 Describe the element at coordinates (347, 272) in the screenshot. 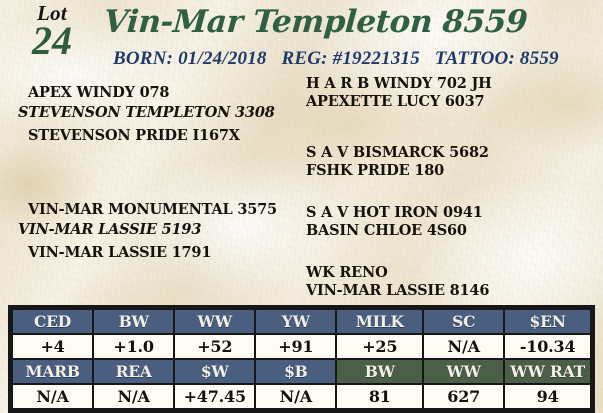

I see `dam-dam-sire-name: WK RENO` at that location.